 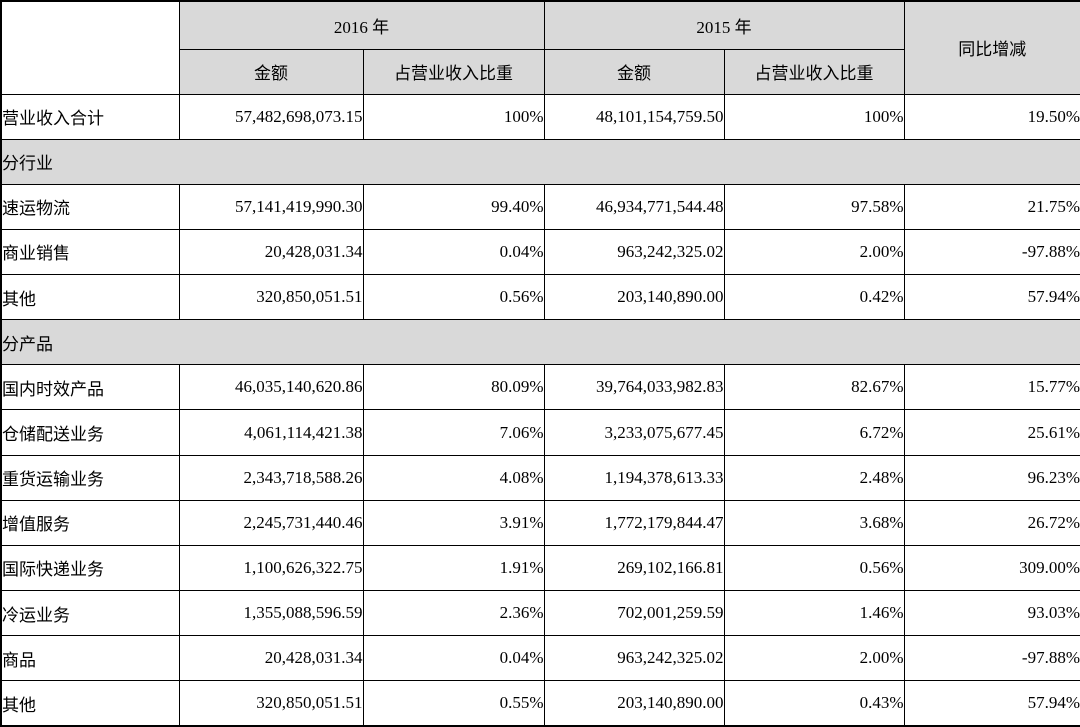 What do you see at coordinates (991, 387) in the screenshot?
I see `yoy-change: 15.77%` at bounding box center [991, 387].